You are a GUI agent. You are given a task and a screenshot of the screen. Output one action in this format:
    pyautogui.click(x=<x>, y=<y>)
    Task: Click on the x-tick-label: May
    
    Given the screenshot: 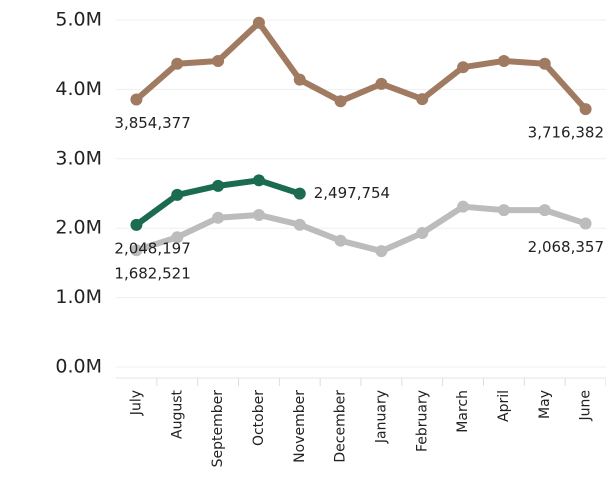 What is the action you would take?
    pyautogui.click(x=545, y=404)
    